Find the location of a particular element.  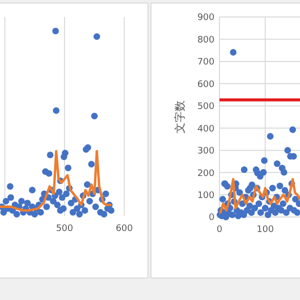

y-tick-label: 600 is located at coordinates (206, 85).